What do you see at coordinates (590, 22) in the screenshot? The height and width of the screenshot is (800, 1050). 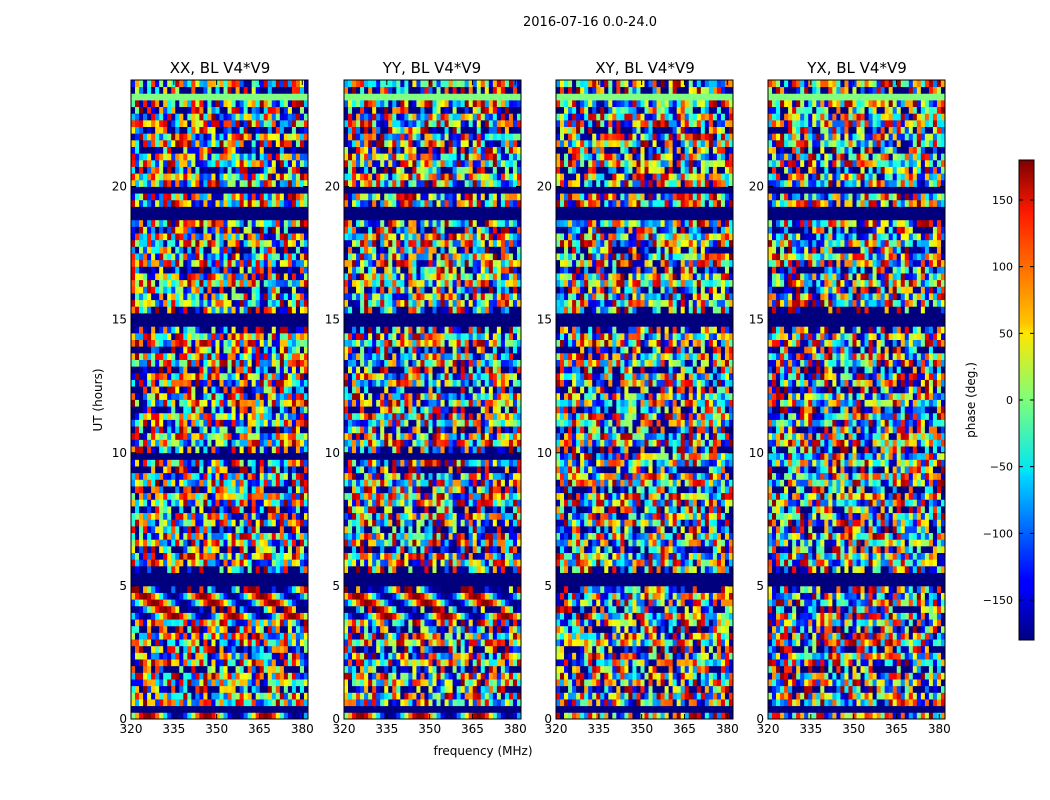 I see `figure-suptitle: 2016-07-16 0.0-24.0` at bounding box center [590, 22].